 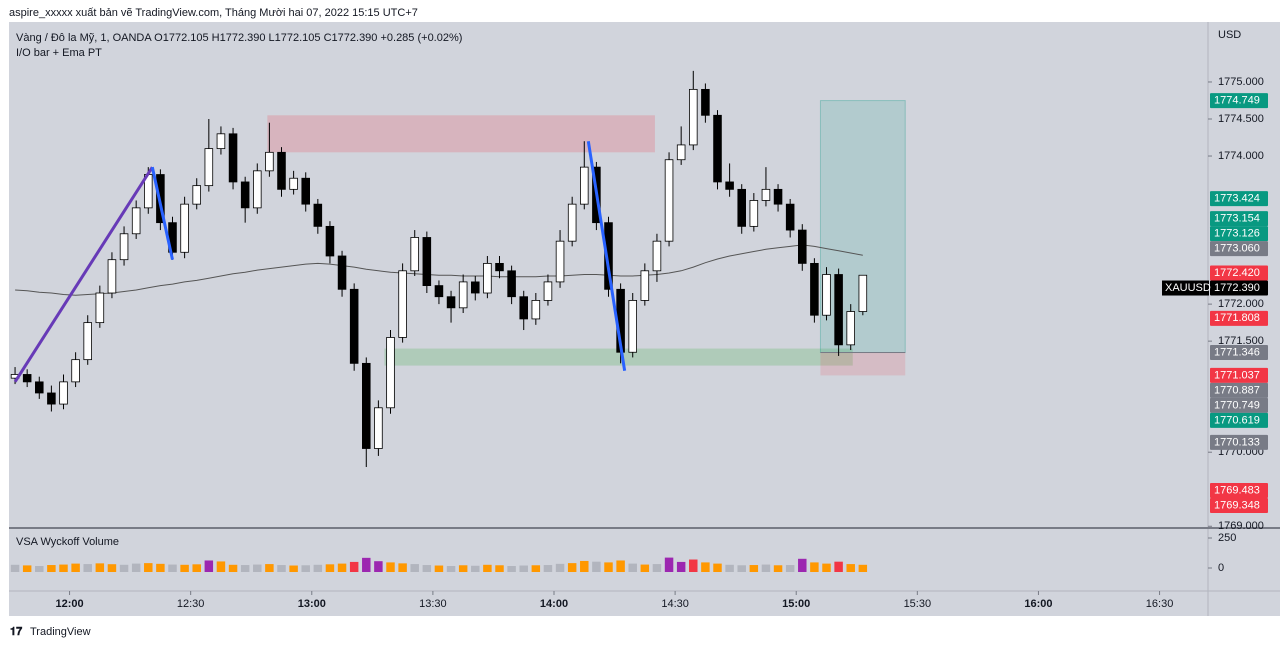 I want to click on price-label: 1769.483, so click(x=1237, y=490).